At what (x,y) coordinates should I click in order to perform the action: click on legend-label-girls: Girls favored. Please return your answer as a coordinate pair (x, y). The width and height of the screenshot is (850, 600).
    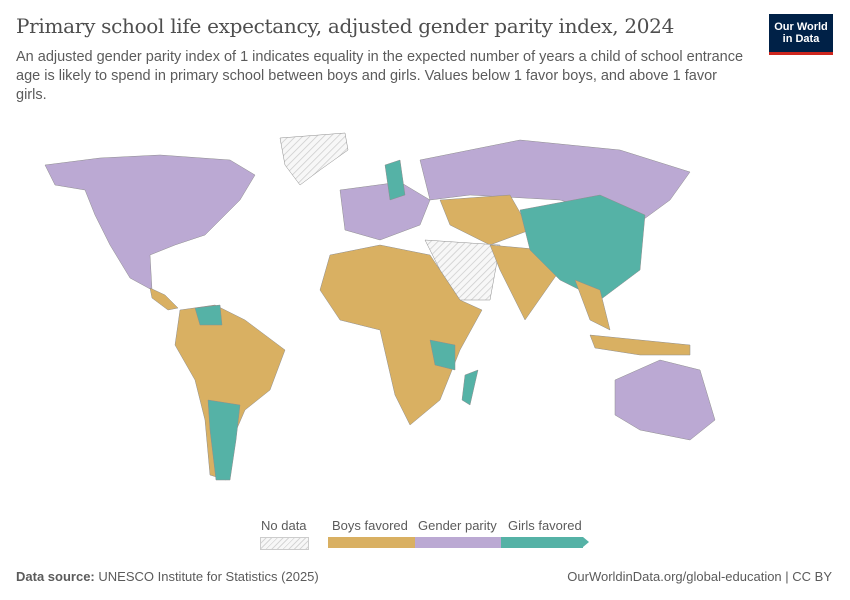
    Looking at the image, I should click on (545, 525).